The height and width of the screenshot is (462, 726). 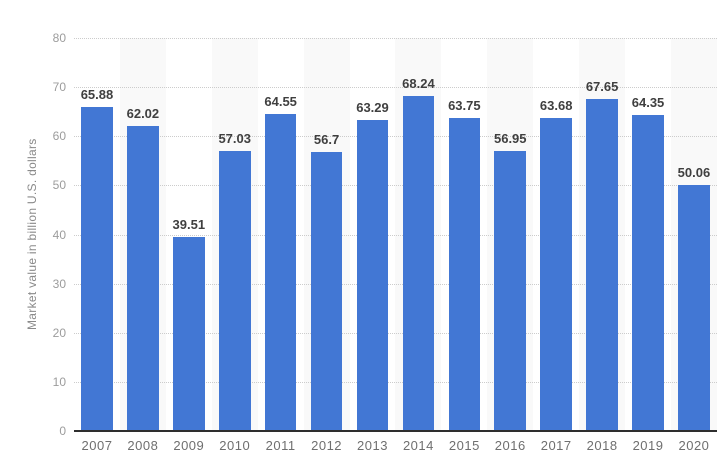 I want to click on x-axis-line, so click(x=395, y=431).